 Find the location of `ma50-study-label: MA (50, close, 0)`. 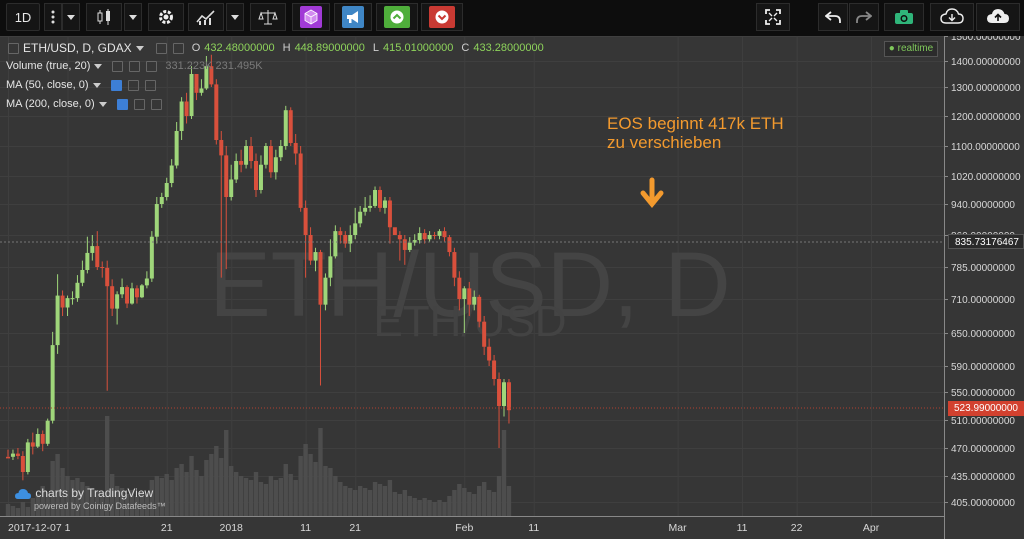

ma50-study-label: MA (50, close, 0) is located at coordinates (47, 85).